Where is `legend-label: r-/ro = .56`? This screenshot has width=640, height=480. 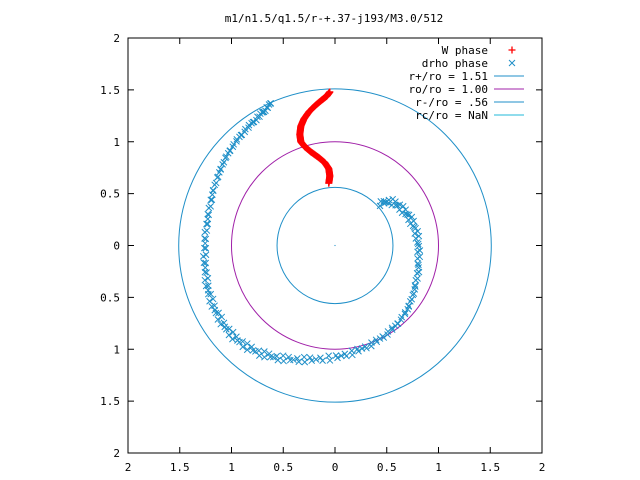
legend-label: r-/ro = .56 is located at coordinates (451, 102).